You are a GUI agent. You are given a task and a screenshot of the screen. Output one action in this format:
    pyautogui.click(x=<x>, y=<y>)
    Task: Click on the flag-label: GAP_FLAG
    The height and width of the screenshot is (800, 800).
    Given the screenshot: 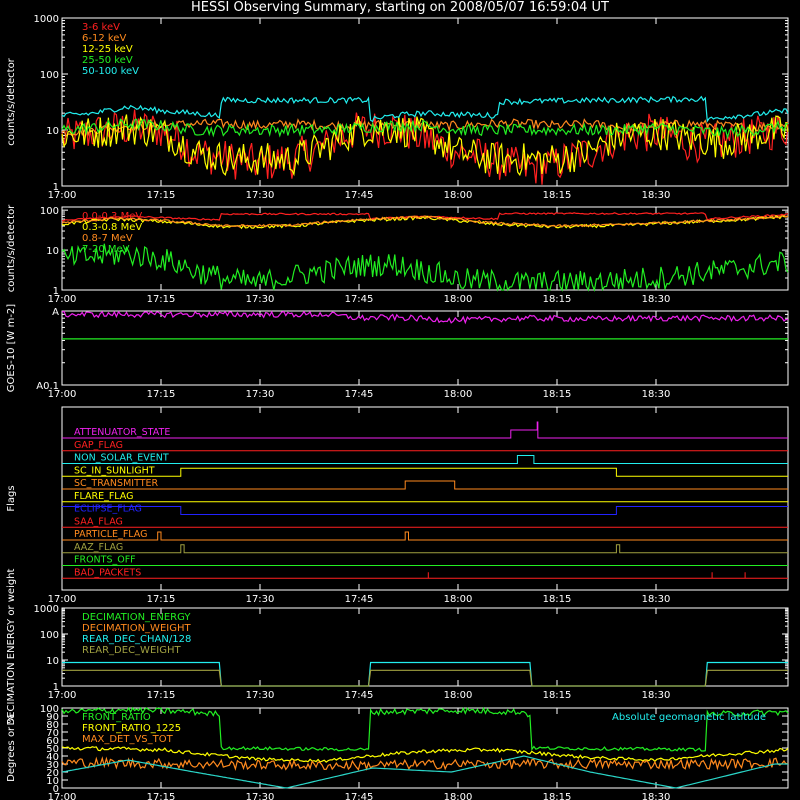 What is the action you would take?
    pyautogui.click(x=98, y=445)
    